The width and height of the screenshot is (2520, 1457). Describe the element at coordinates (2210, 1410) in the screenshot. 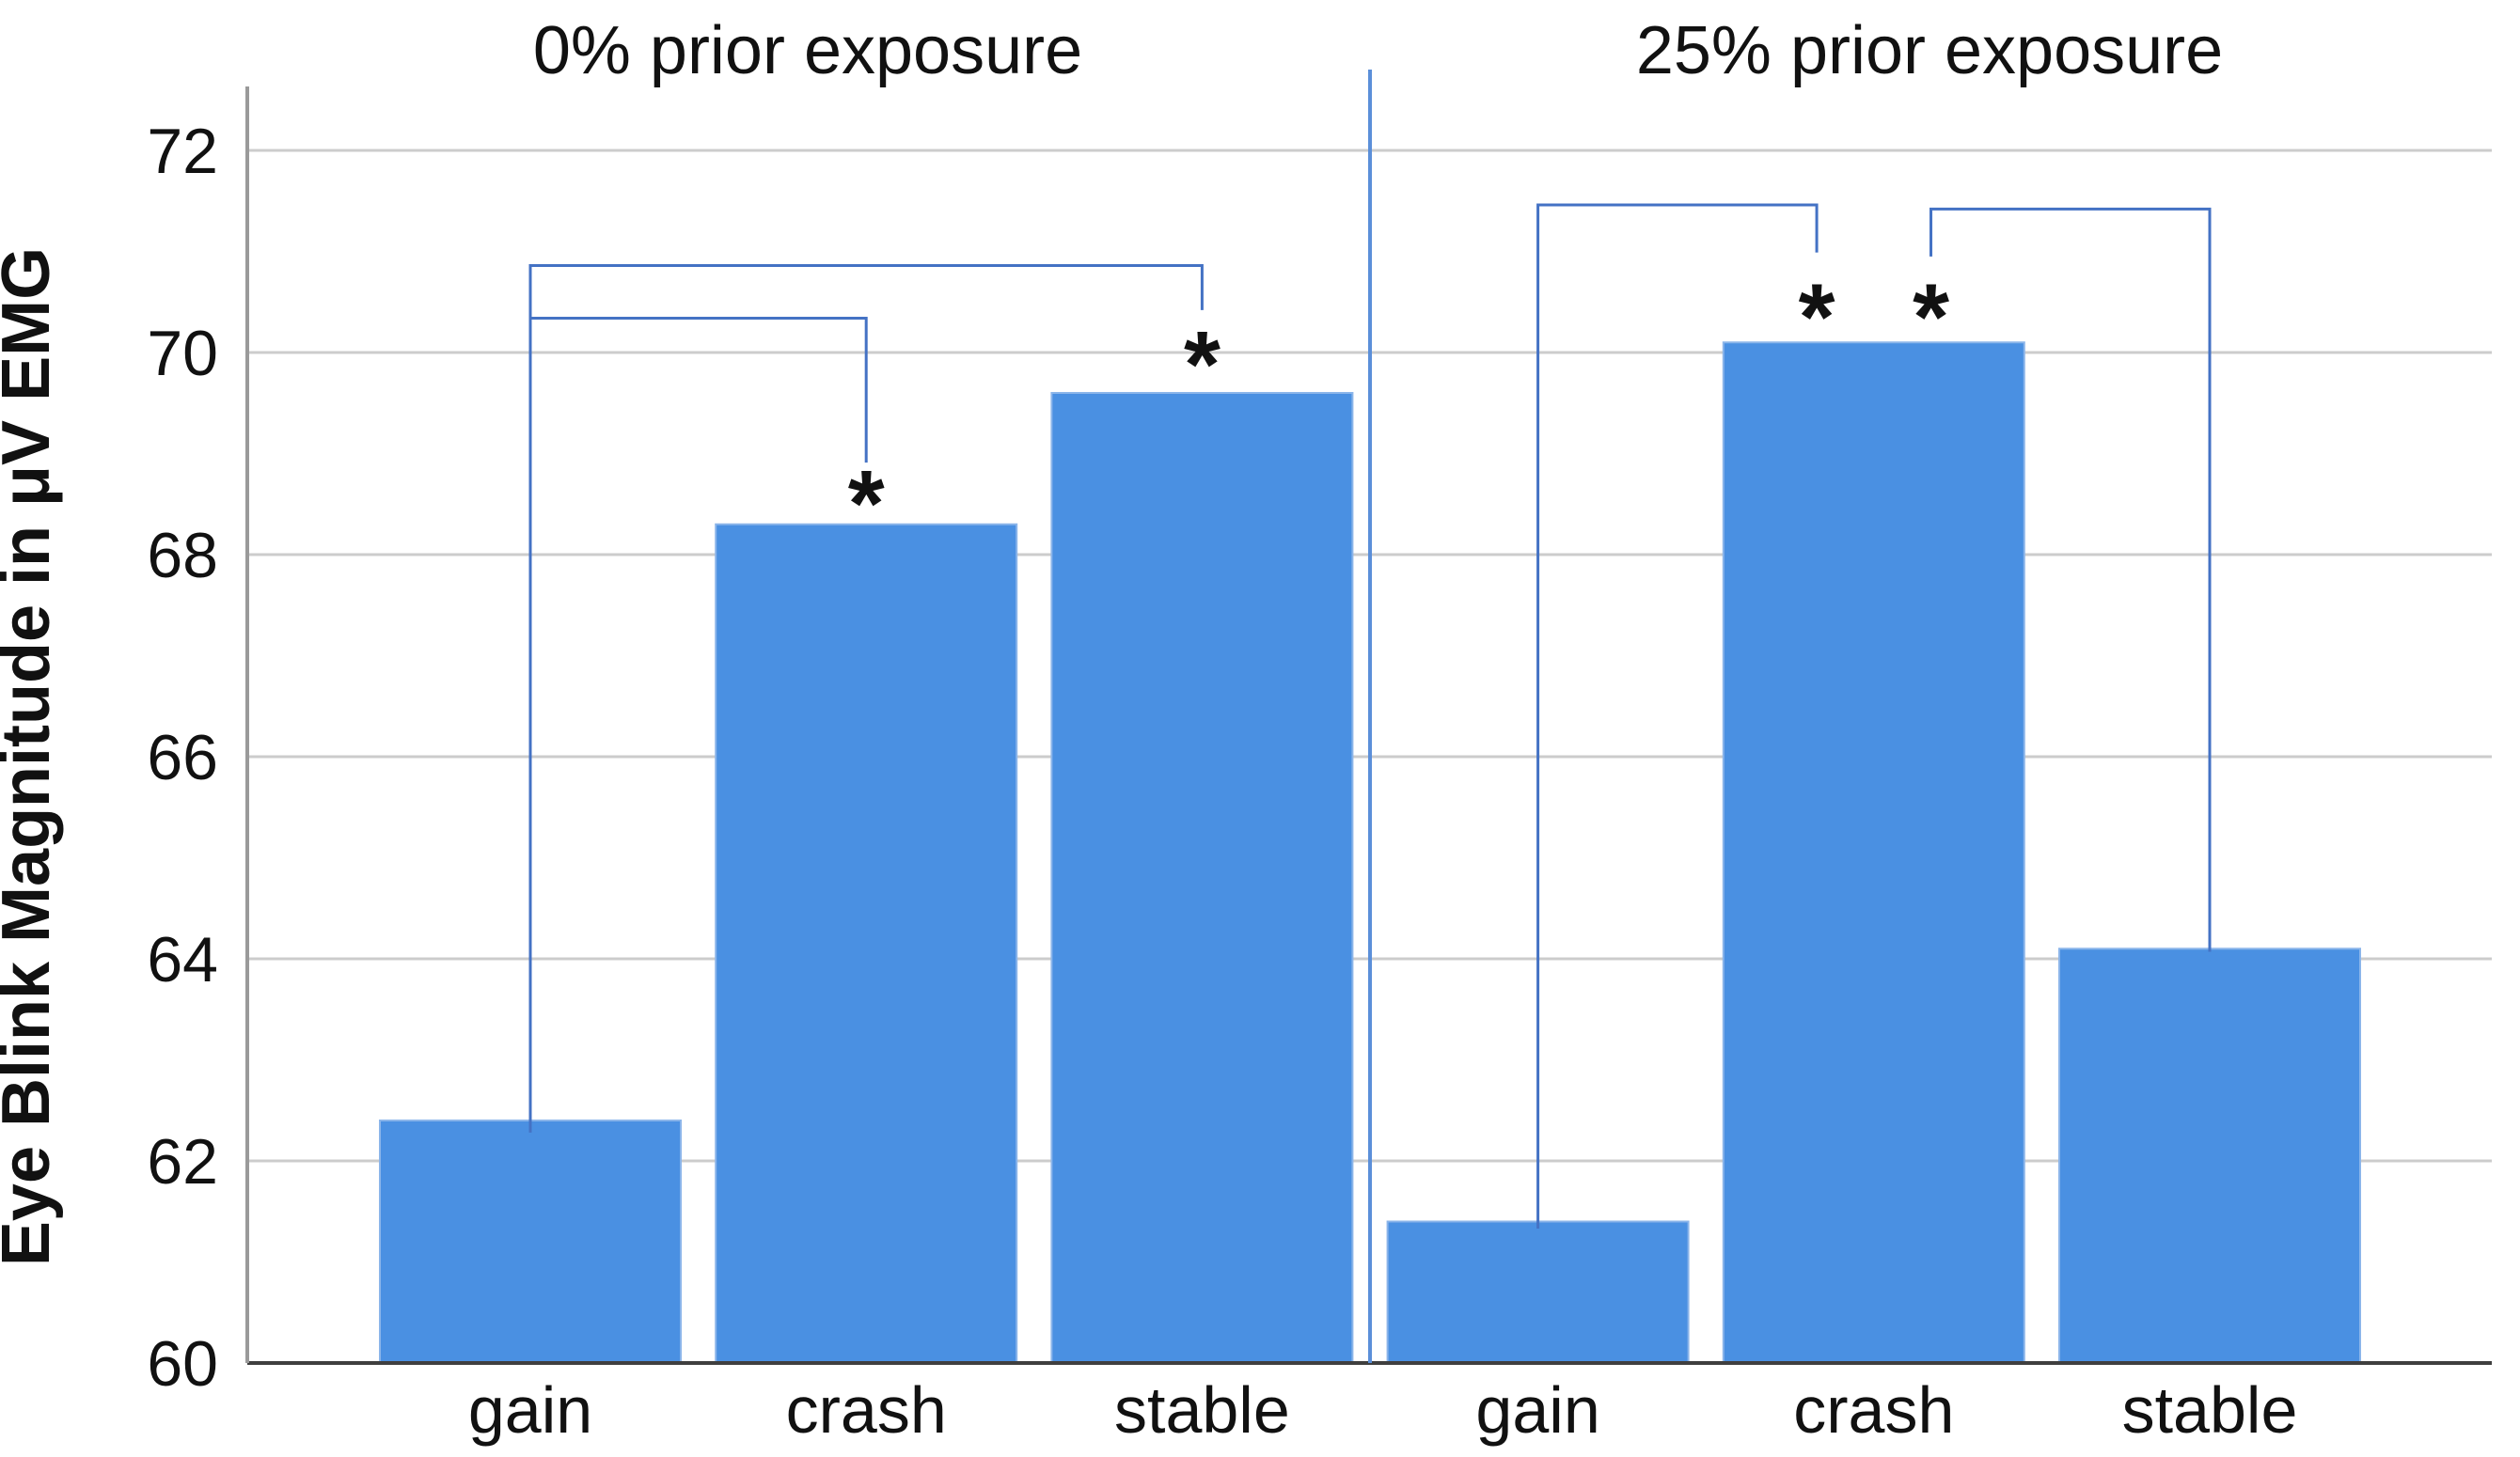

I see `x-category-label-25pct-stable: stable` at that location.